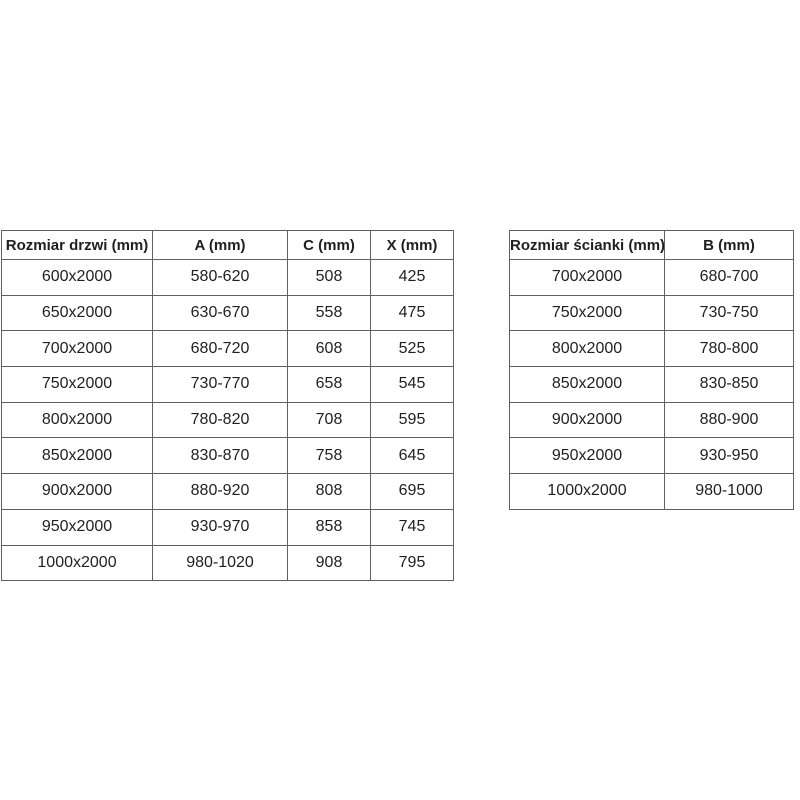  What do you see at coordinates (329, 456) in the screenshot?
I see `table-cell: 758` at bounding box center [329, 456].